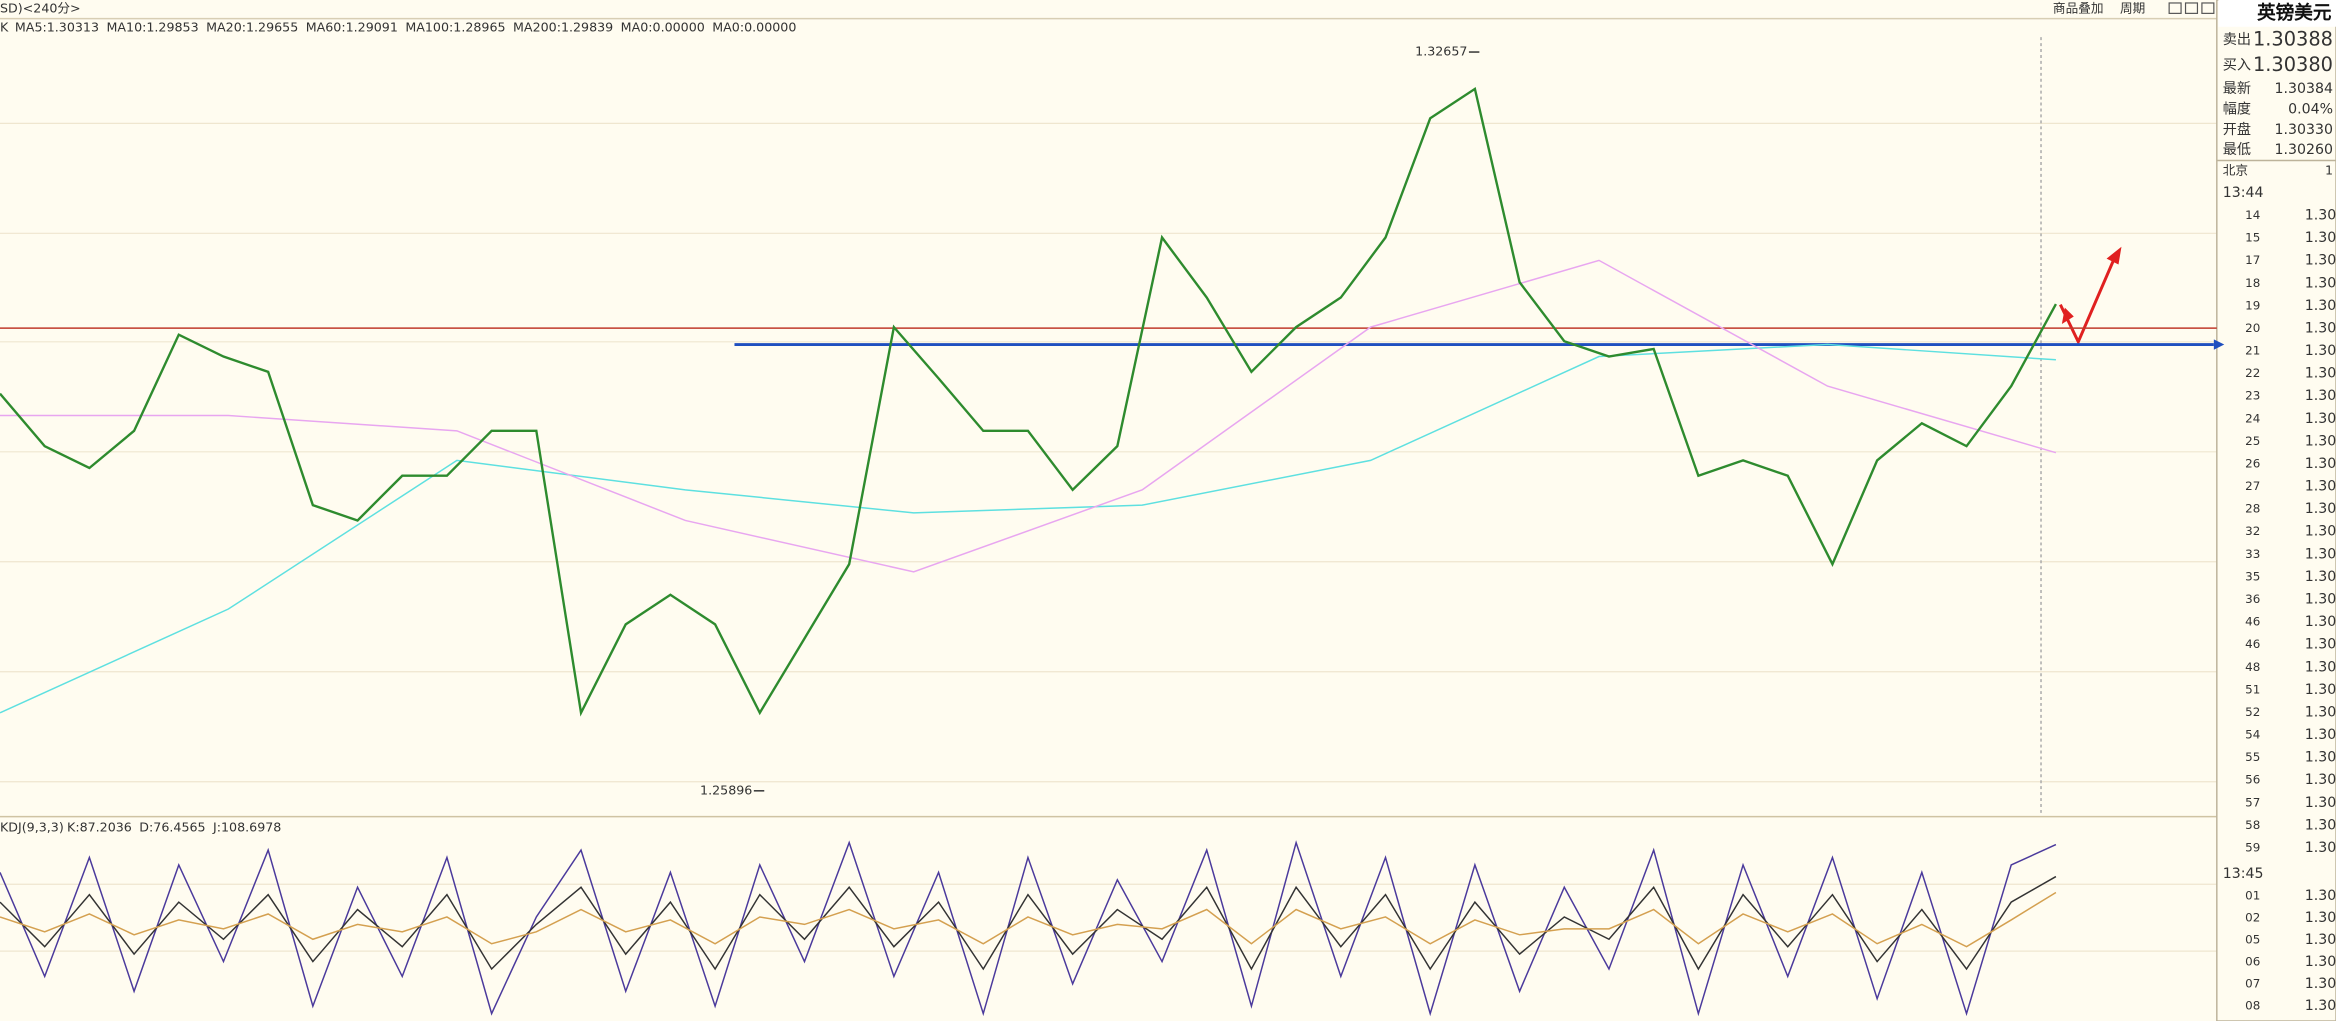  I want to click on kdj-stat: D:76.4565, so click(172, 826).